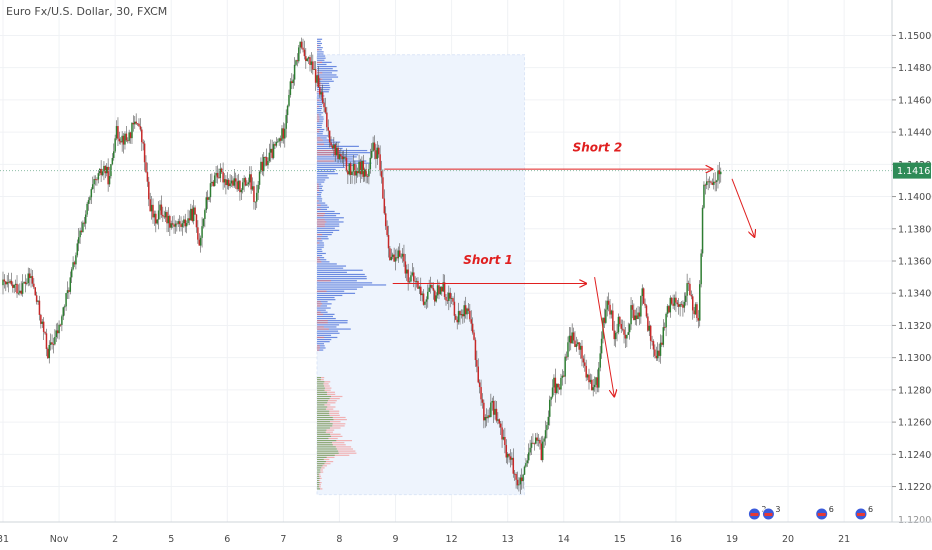  Describe the element at coordinates (915, 358) in the screenshot. I see `y-tick-label: 1.13000` at that location.